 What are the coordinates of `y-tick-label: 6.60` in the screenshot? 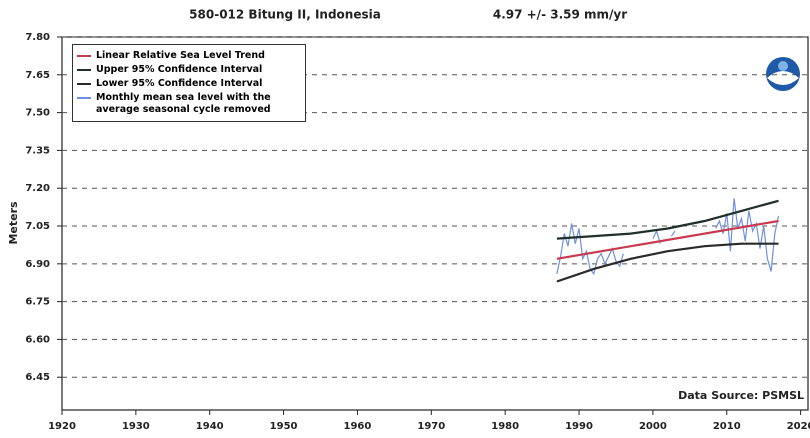 It's located at (37, 339).